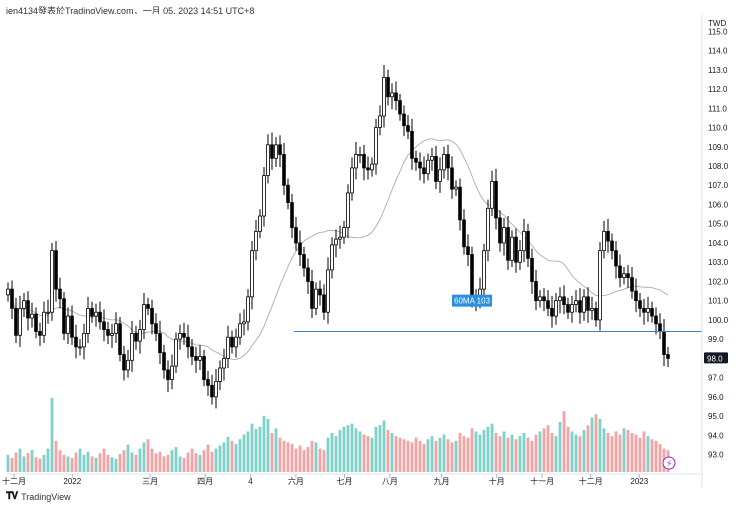  Describe the element at coordinates (716, 435) in the screenshot. I see `price-tick-label: 94.0` at that location.